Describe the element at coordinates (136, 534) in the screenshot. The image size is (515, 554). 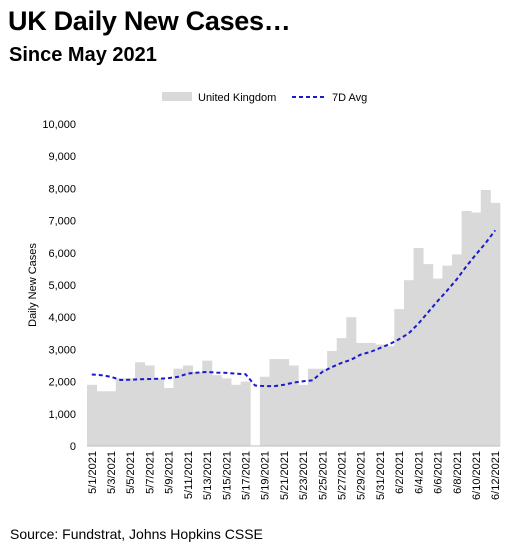
I see `source-note: Source: Fundstrat, Johns Hopkins CSSE` at that location.